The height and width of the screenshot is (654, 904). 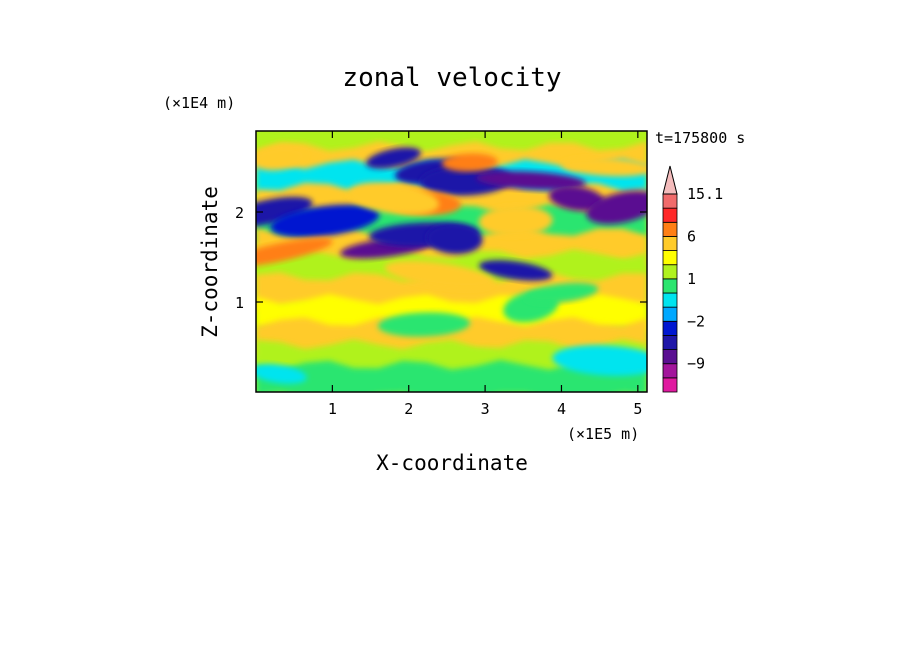 What do you see at coordinates (332, 409) in the screenshot?
I see `x-tick-label: 1` at bounding box center [332, 409].